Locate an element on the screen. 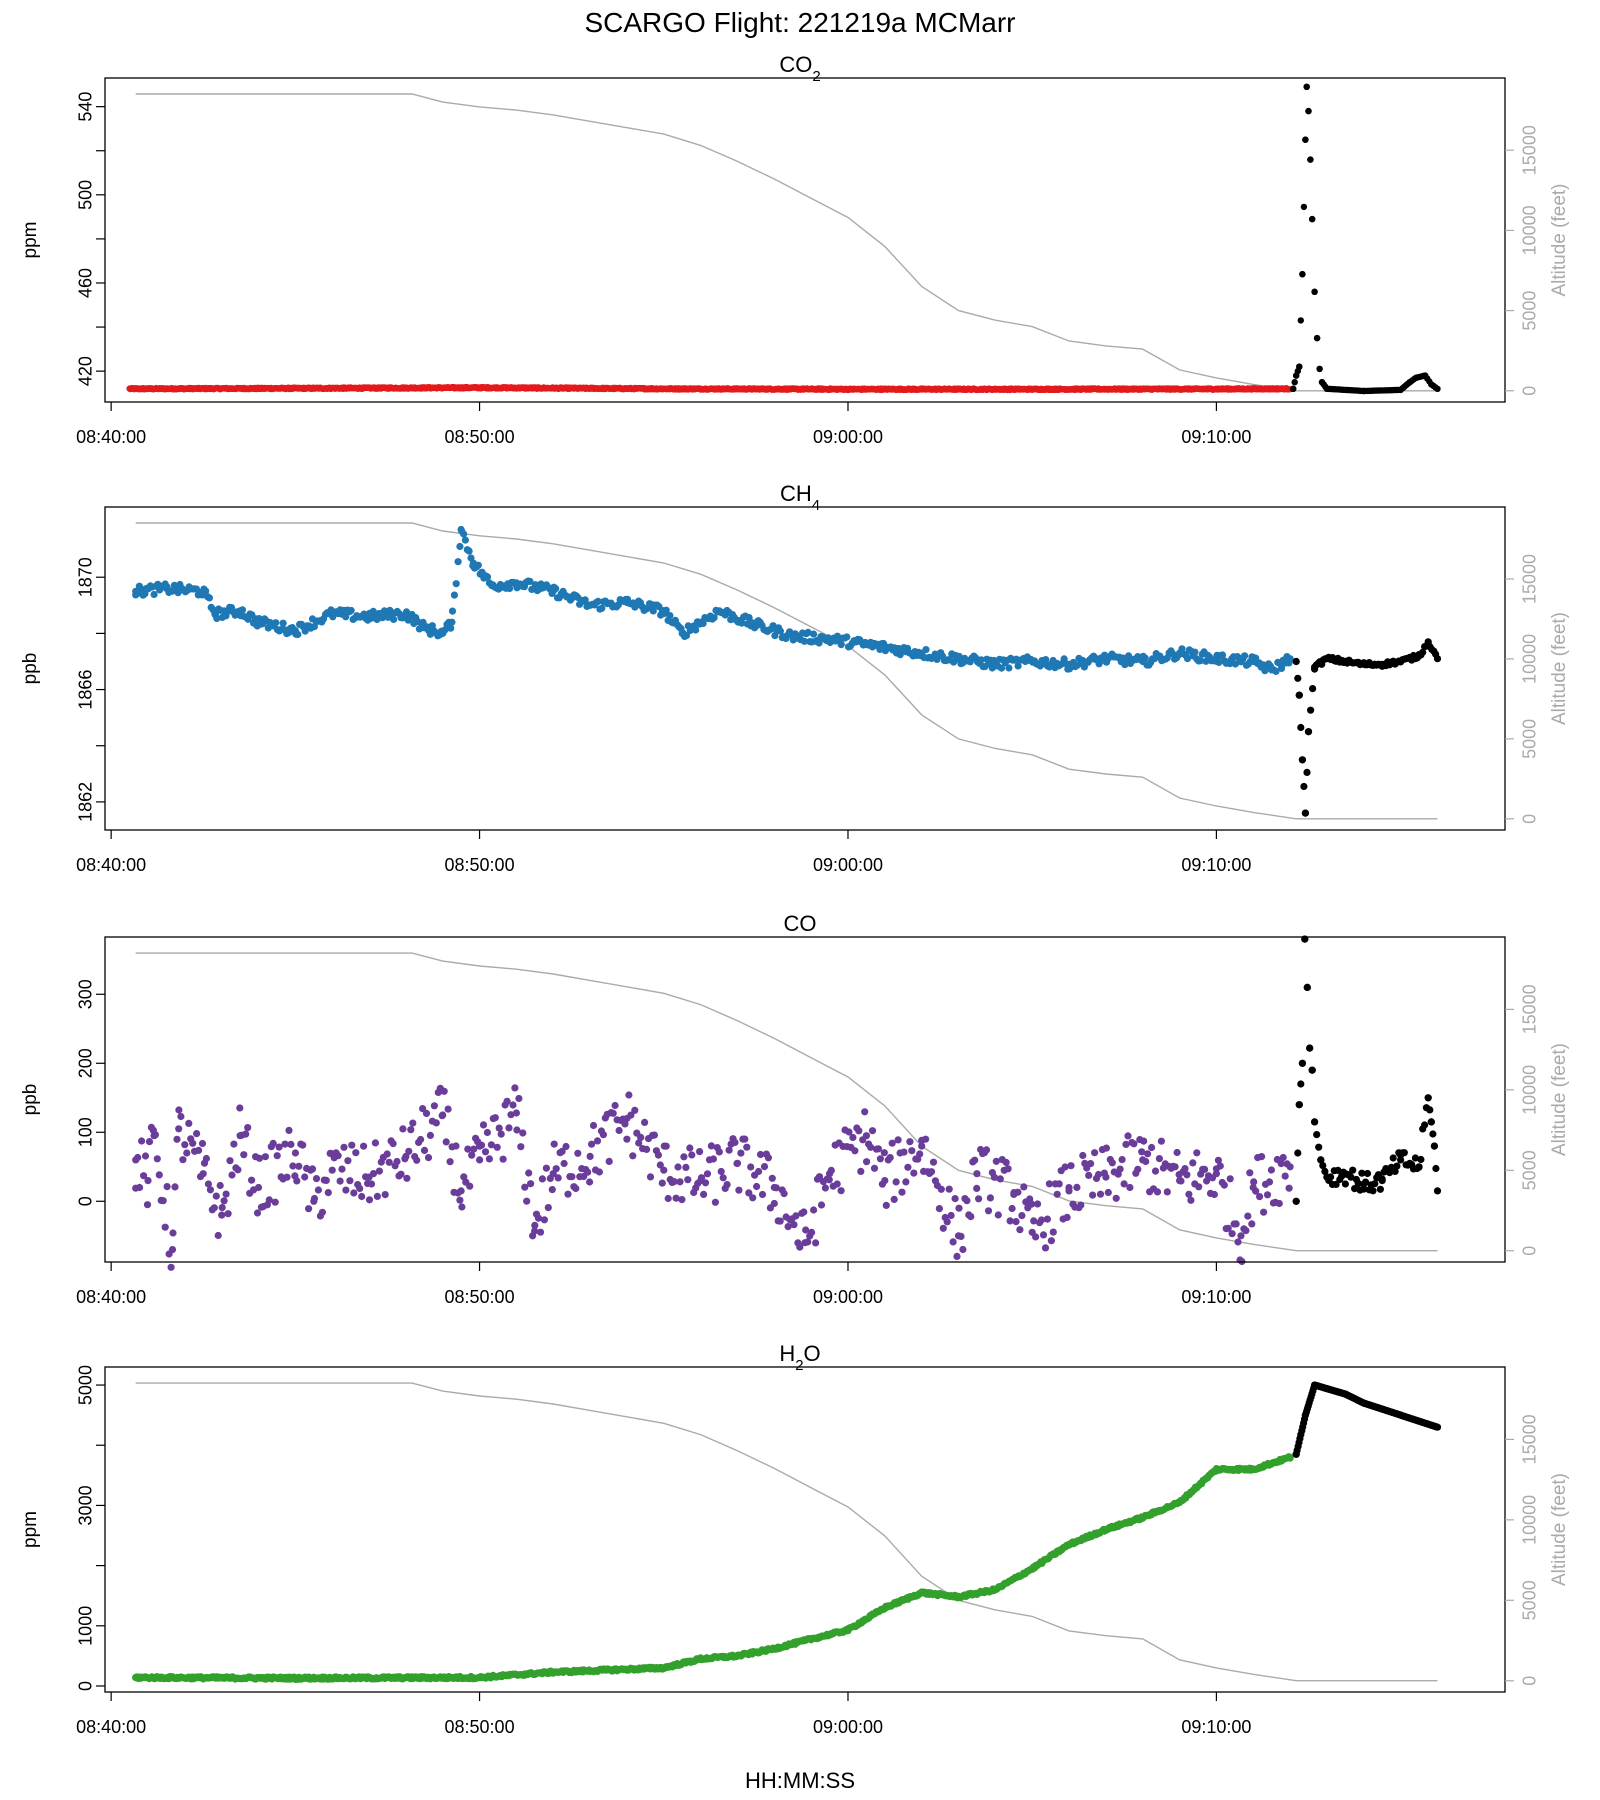 The width and height of the screenshot is (1600, 1800). x-tick-label: 08:40:00 is located at coordinates (111, 437).